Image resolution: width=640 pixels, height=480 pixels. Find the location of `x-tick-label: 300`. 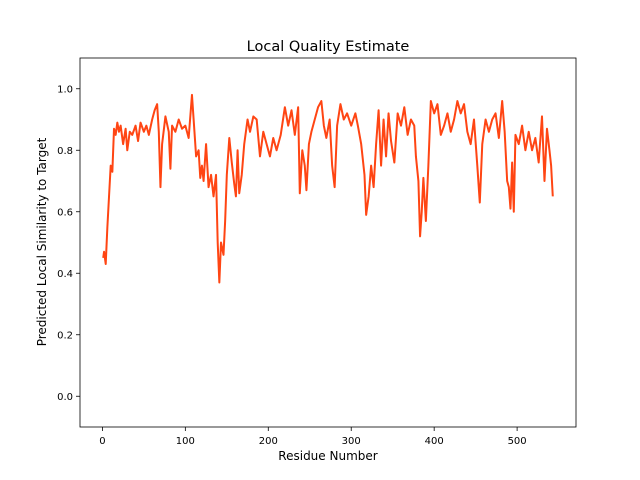

x-tick-label: 300 is located at coordinates (351, 441).